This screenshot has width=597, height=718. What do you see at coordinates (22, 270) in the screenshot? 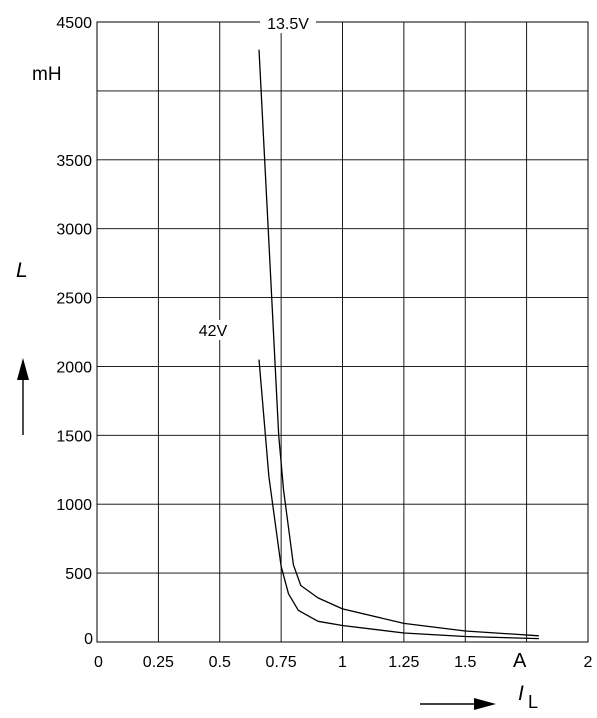
I see `y-axis-label: L` at bounding box center [22, 270].